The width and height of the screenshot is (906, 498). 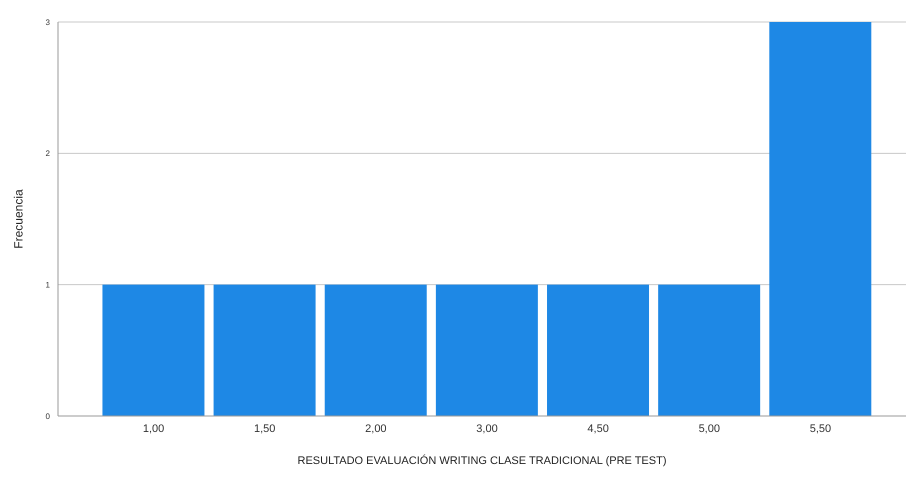 What do you see at coordinates (487, 428) in the screenshot?
I see `x-tick-label: 3,00` at bounding box center [487, 428].